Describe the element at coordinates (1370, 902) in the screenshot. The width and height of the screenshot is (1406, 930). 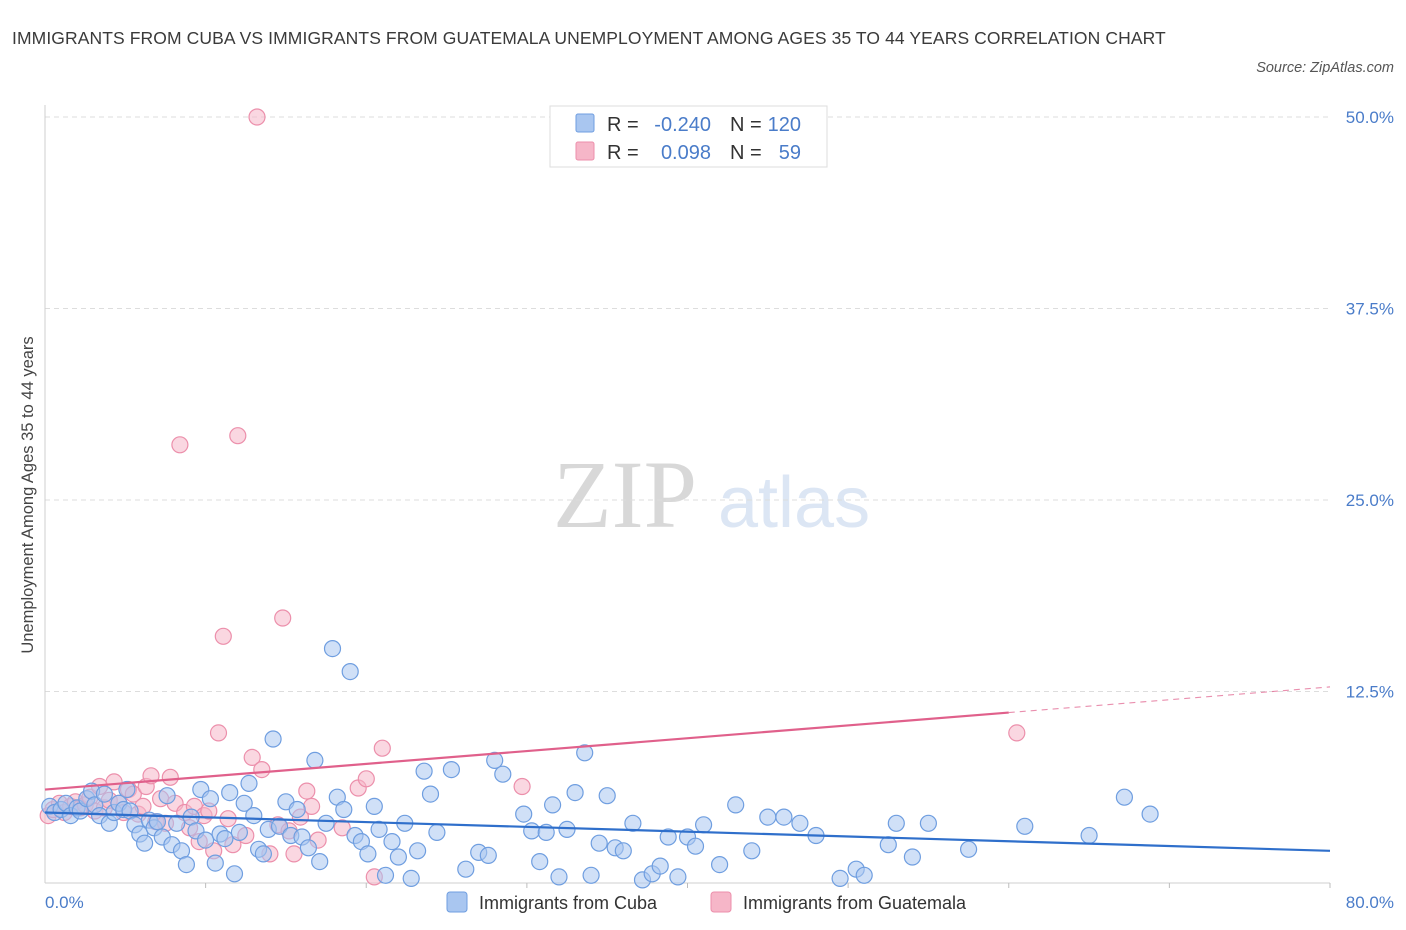
I see `x-tick-label-max: 80.0%` at that location.